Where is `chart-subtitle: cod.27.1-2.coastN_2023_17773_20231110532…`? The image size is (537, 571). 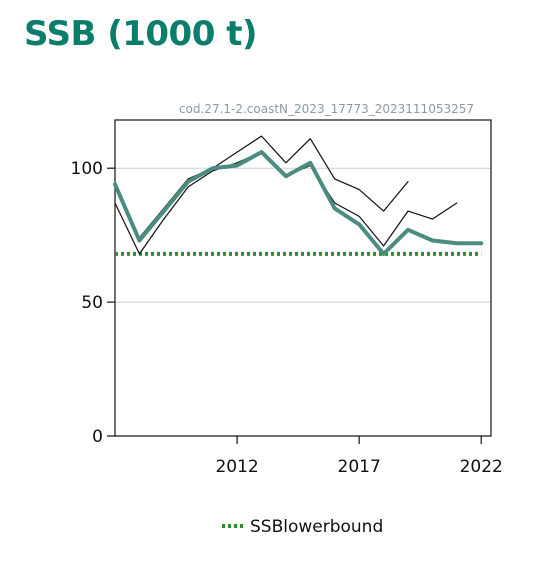 chart-subtitle: cod.27.1-2.coastN_2023_17773_20231110532… is located at coordinates (326, 109).